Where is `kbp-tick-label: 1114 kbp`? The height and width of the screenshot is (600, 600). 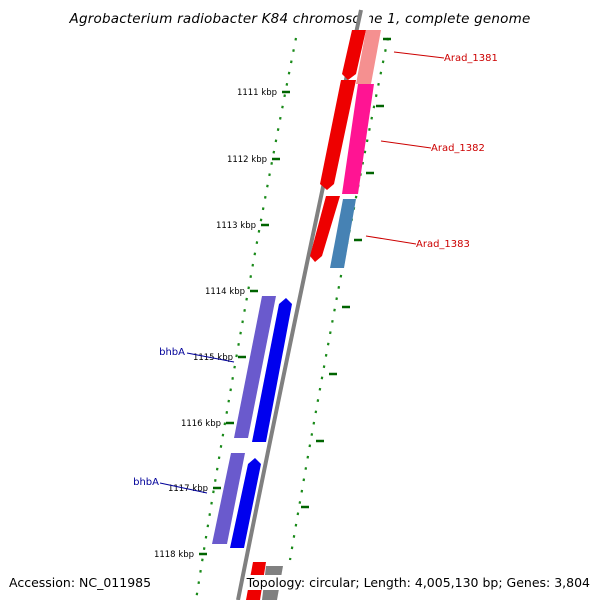
kbp-tick-label: 1114 kbp is located at coordinates (225, 292).